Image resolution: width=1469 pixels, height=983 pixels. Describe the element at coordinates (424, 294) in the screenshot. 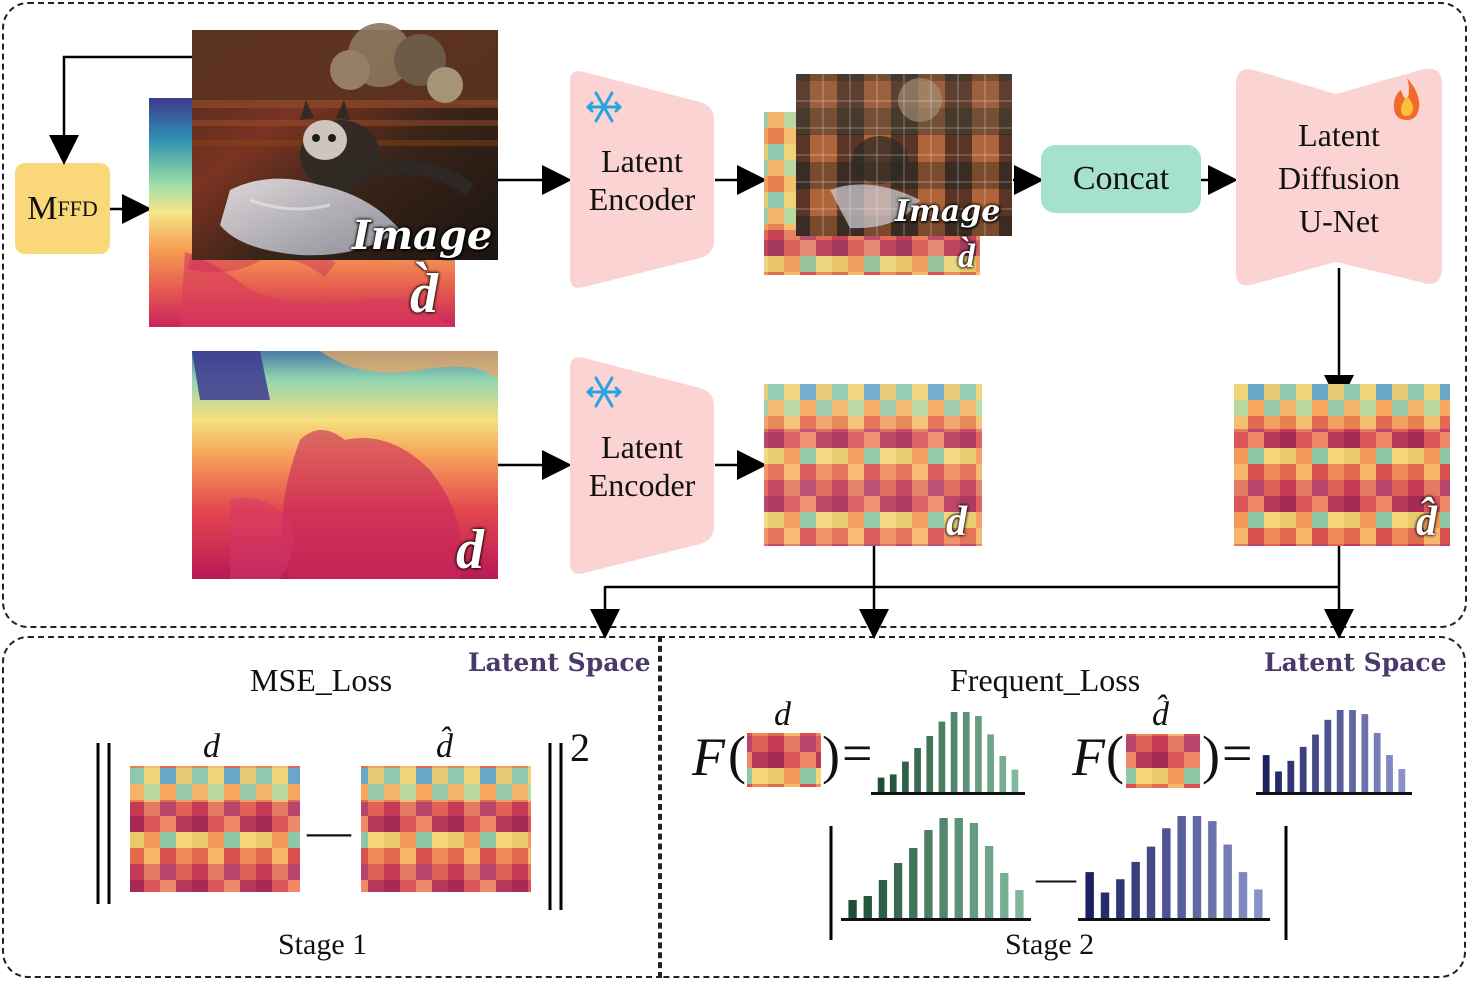

I see `d-grave-label-top: d̀` at that location.